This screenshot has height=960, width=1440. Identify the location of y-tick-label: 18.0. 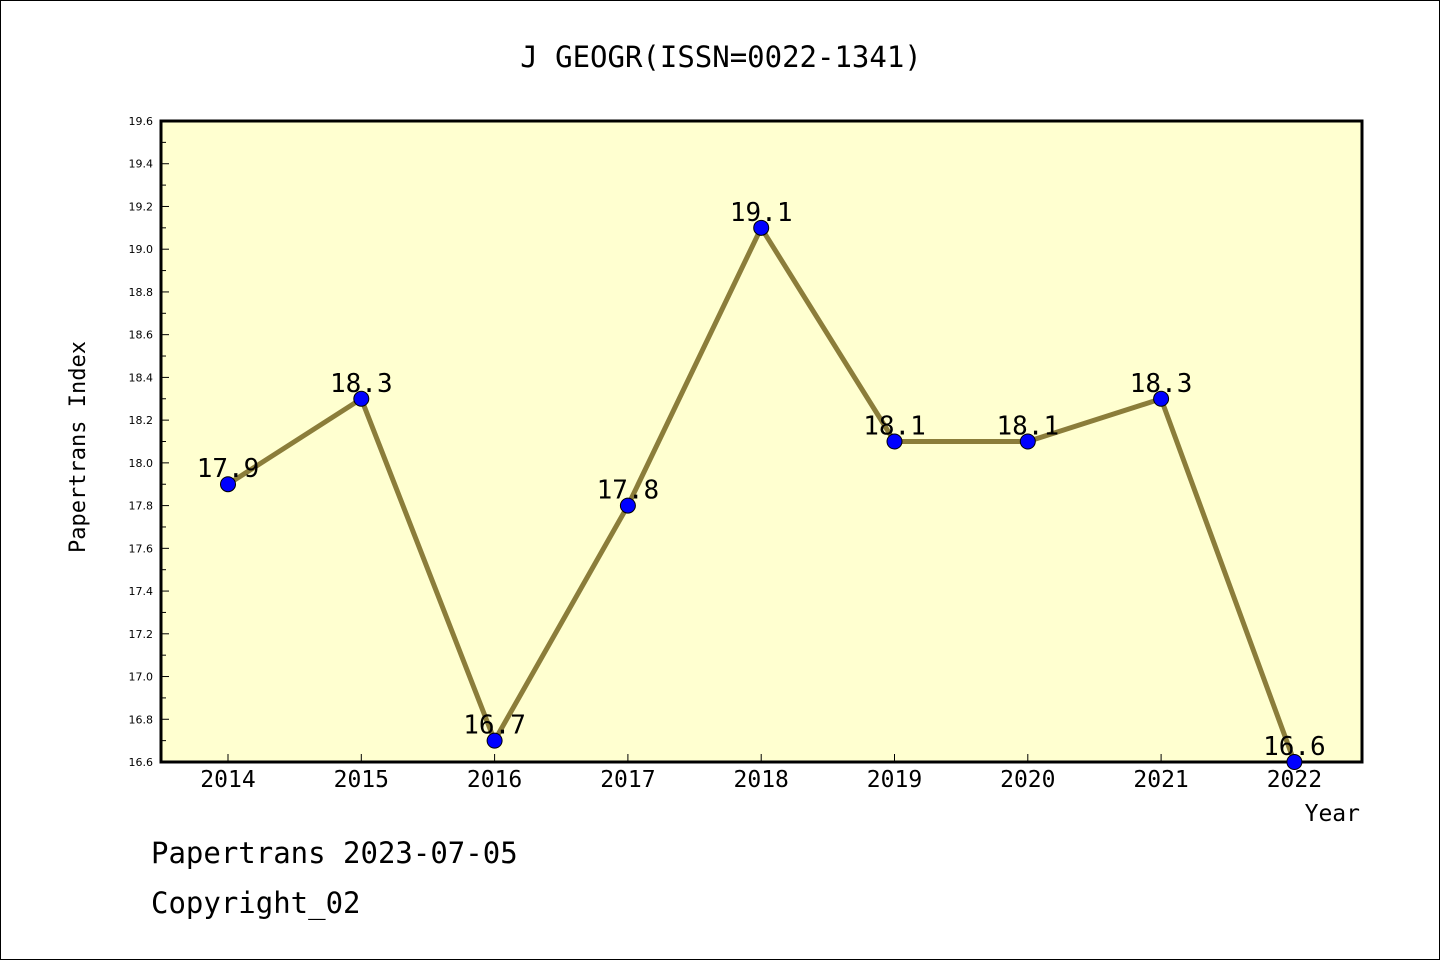
(141, 463).